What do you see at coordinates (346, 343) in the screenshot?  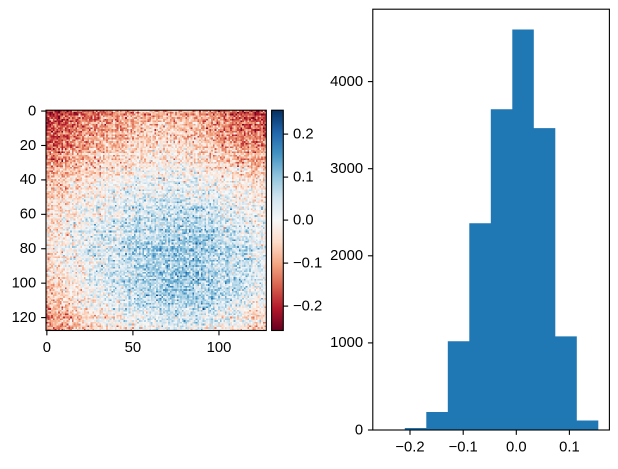 I see `svg-text: 1000` at bounding box center [346, 343].